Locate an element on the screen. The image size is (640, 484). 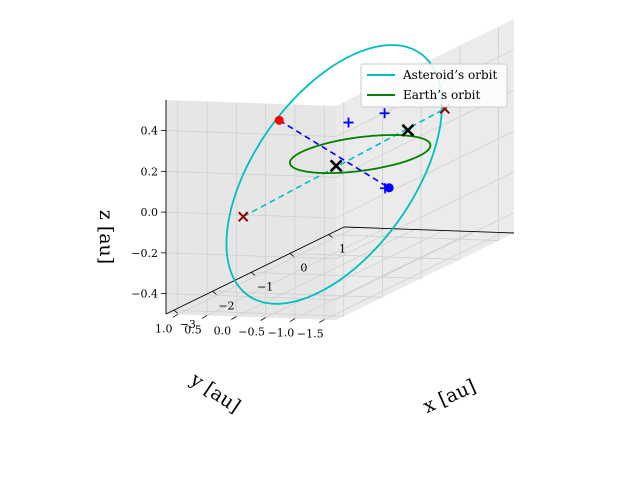
x-tick-label: −3 is located at coordinates (188, 324).